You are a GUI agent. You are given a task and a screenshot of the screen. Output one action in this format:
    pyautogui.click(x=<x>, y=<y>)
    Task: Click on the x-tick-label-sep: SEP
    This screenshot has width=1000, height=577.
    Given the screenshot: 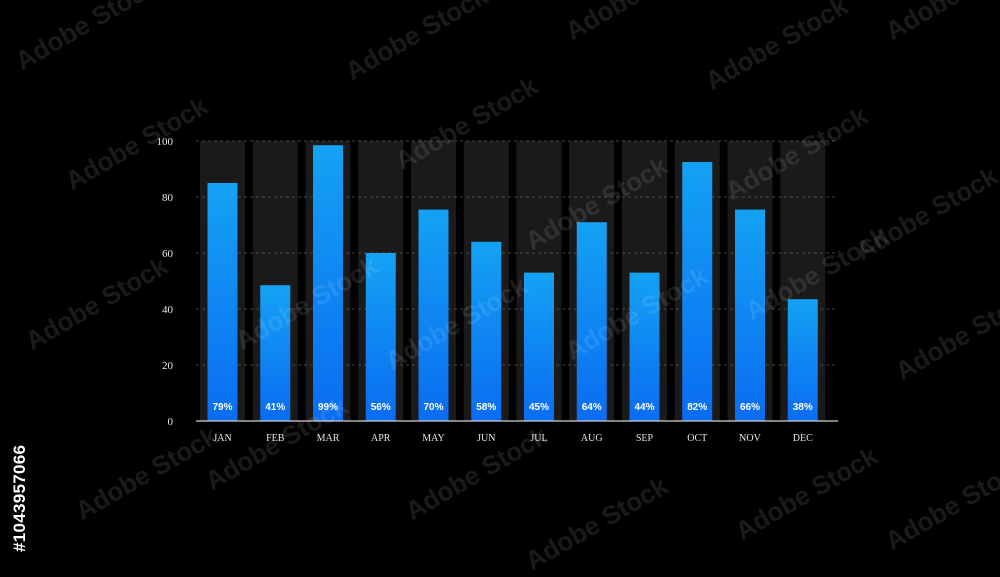 What is the action you would take?
    pyautogui.click(x=645, y=438)
    